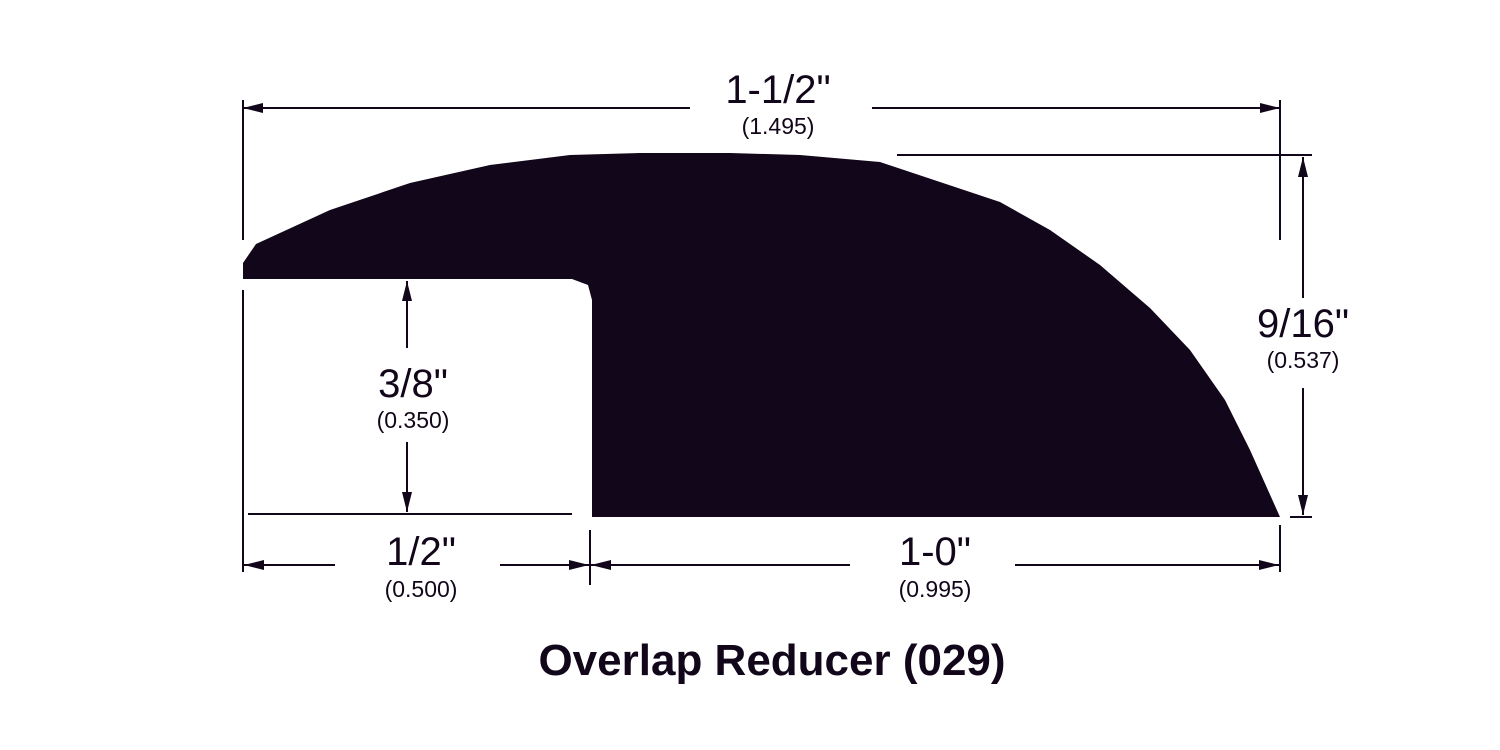  What do you see at coordinates (772, 660) in the screenshot?
I see `diagram-title: Overlap Reducer (029)` at bounding box center [772, 660].